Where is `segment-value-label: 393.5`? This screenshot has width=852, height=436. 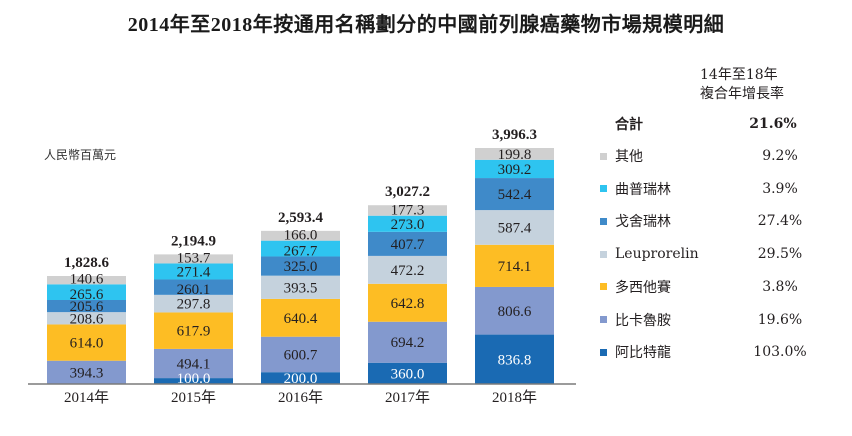 segment-value-label: 393.5 is located at coordinates (301, 288).